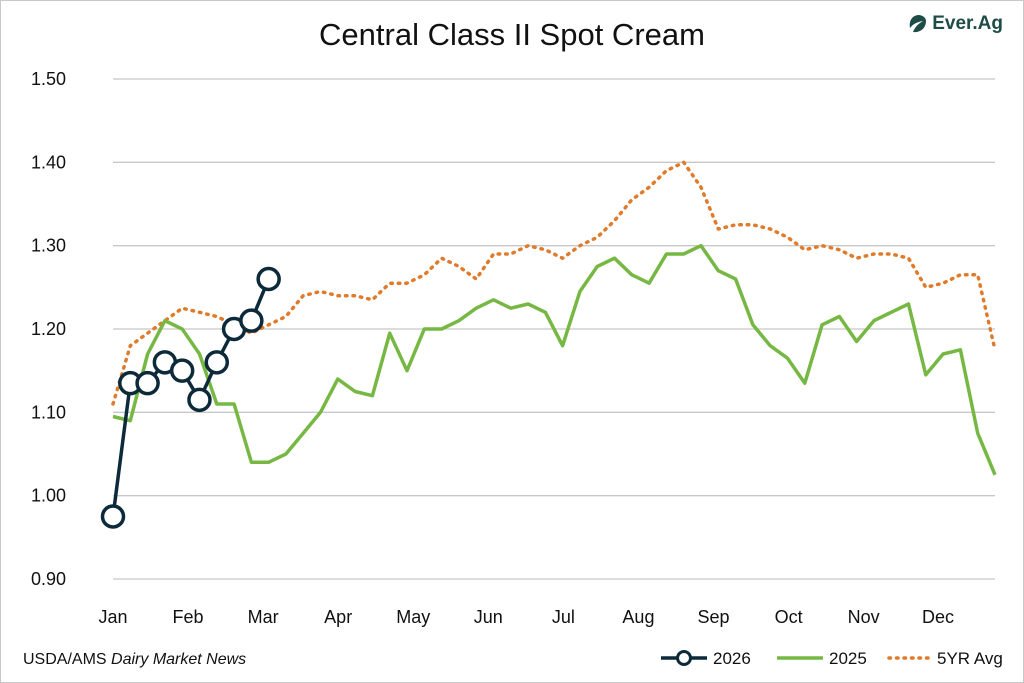  I want to click on x-axis-ticks: Jan Feb Mar Apr May Jun Jul Aug Sep Oct Nov Dec, so click(526, 617).